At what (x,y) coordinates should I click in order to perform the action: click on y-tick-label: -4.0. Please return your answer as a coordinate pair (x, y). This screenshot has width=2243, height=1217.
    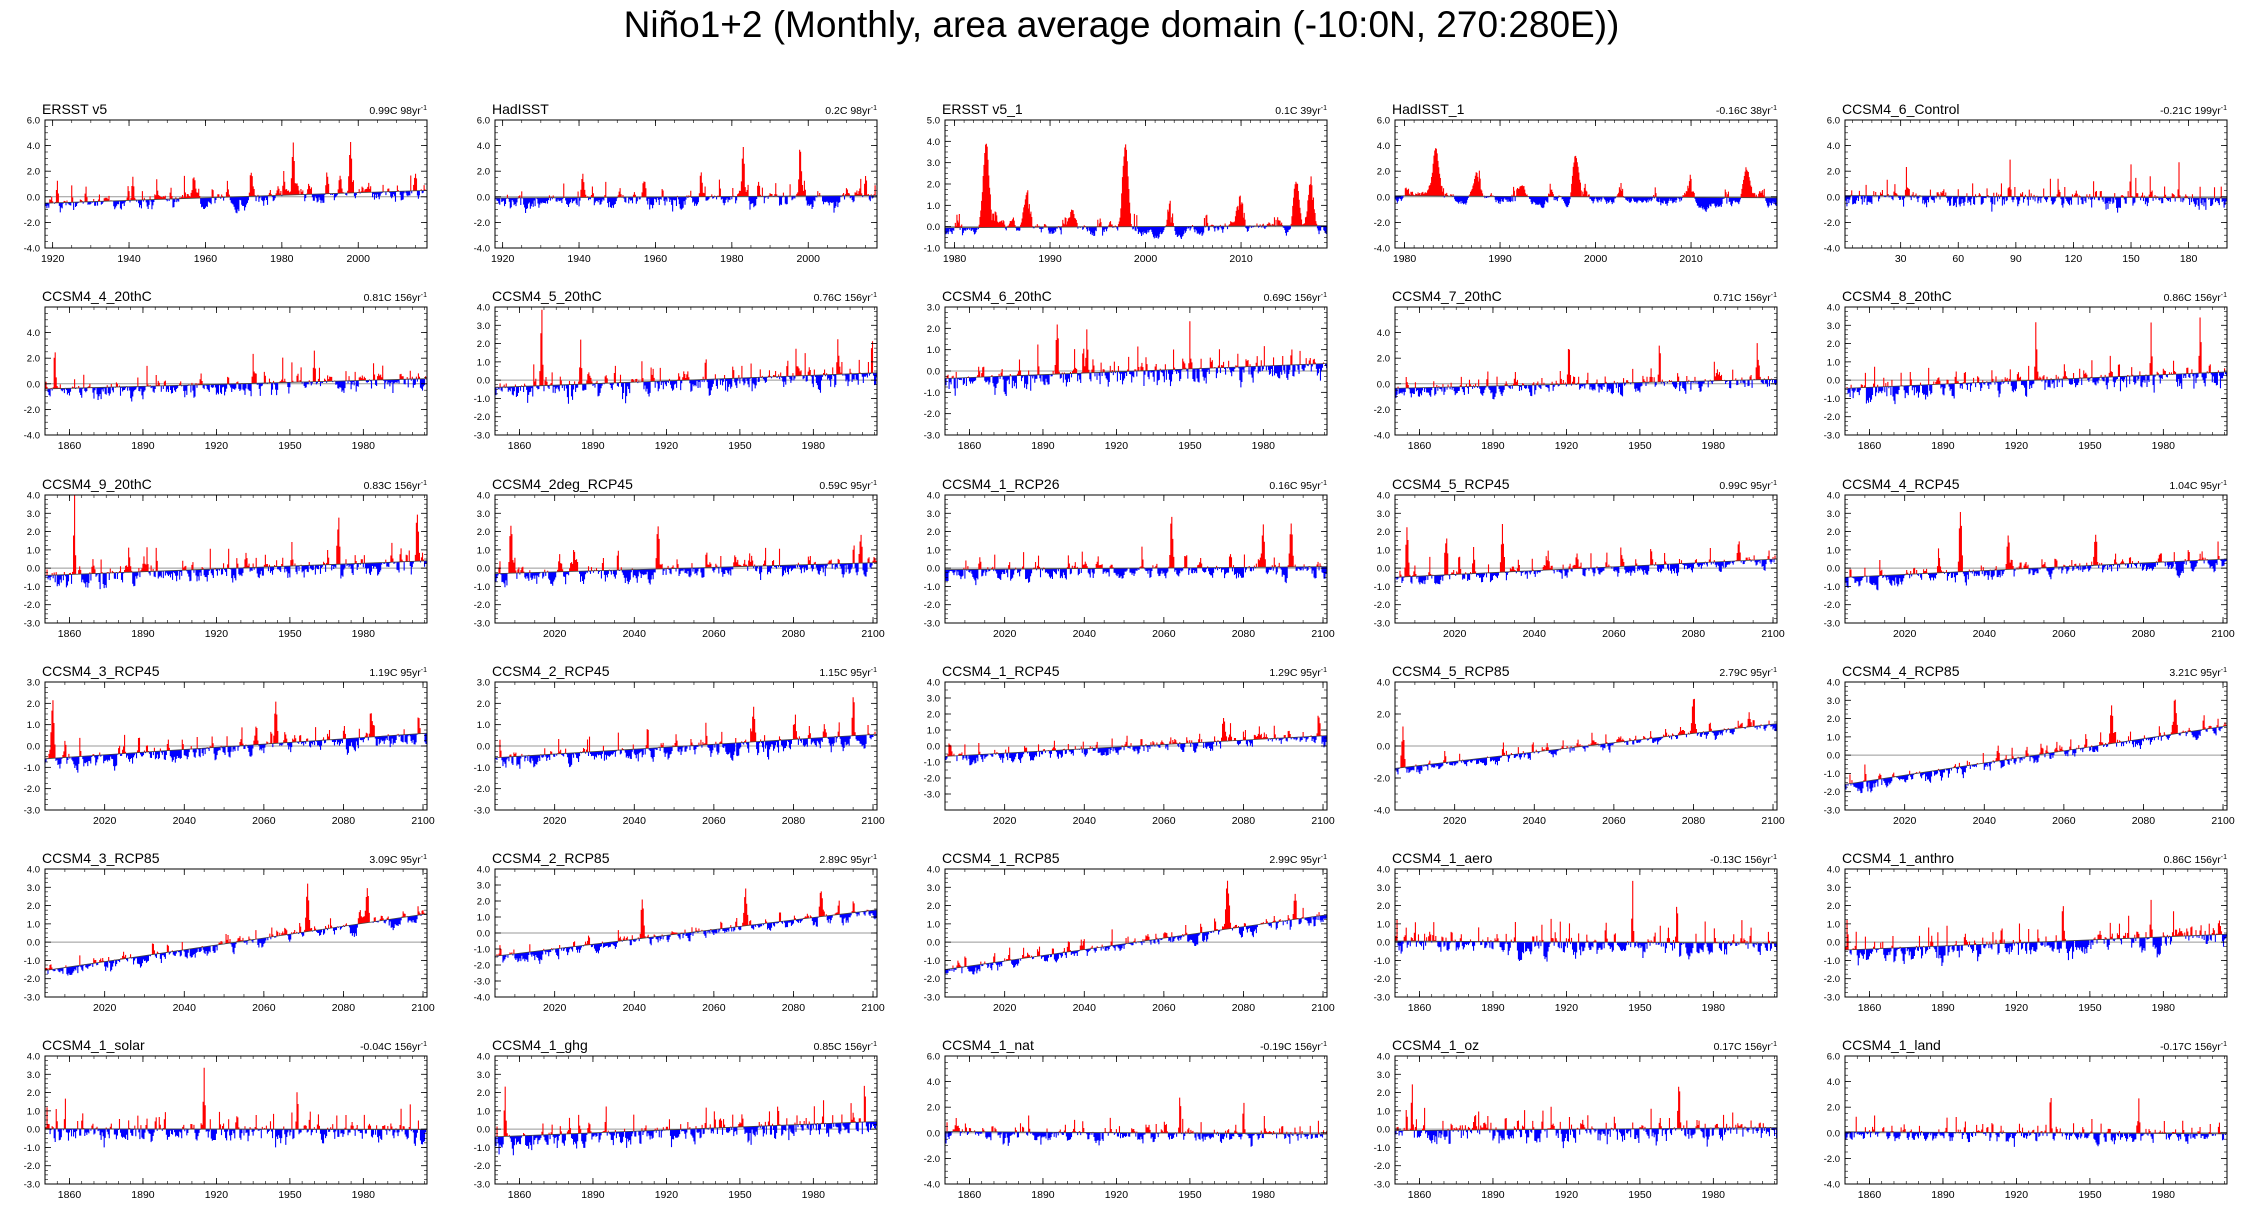
    Looking at the image, I should click on (1382, 811).